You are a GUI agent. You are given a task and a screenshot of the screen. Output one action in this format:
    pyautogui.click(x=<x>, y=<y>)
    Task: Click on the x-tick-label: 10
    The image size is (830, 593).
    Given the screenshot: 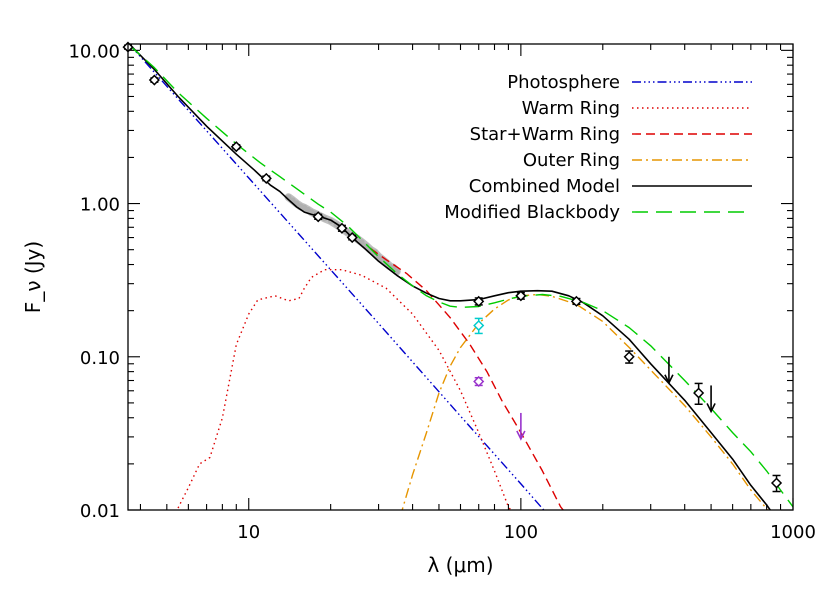 What is the action you would take?
    pyautogui.click(x=248, y=532)
    